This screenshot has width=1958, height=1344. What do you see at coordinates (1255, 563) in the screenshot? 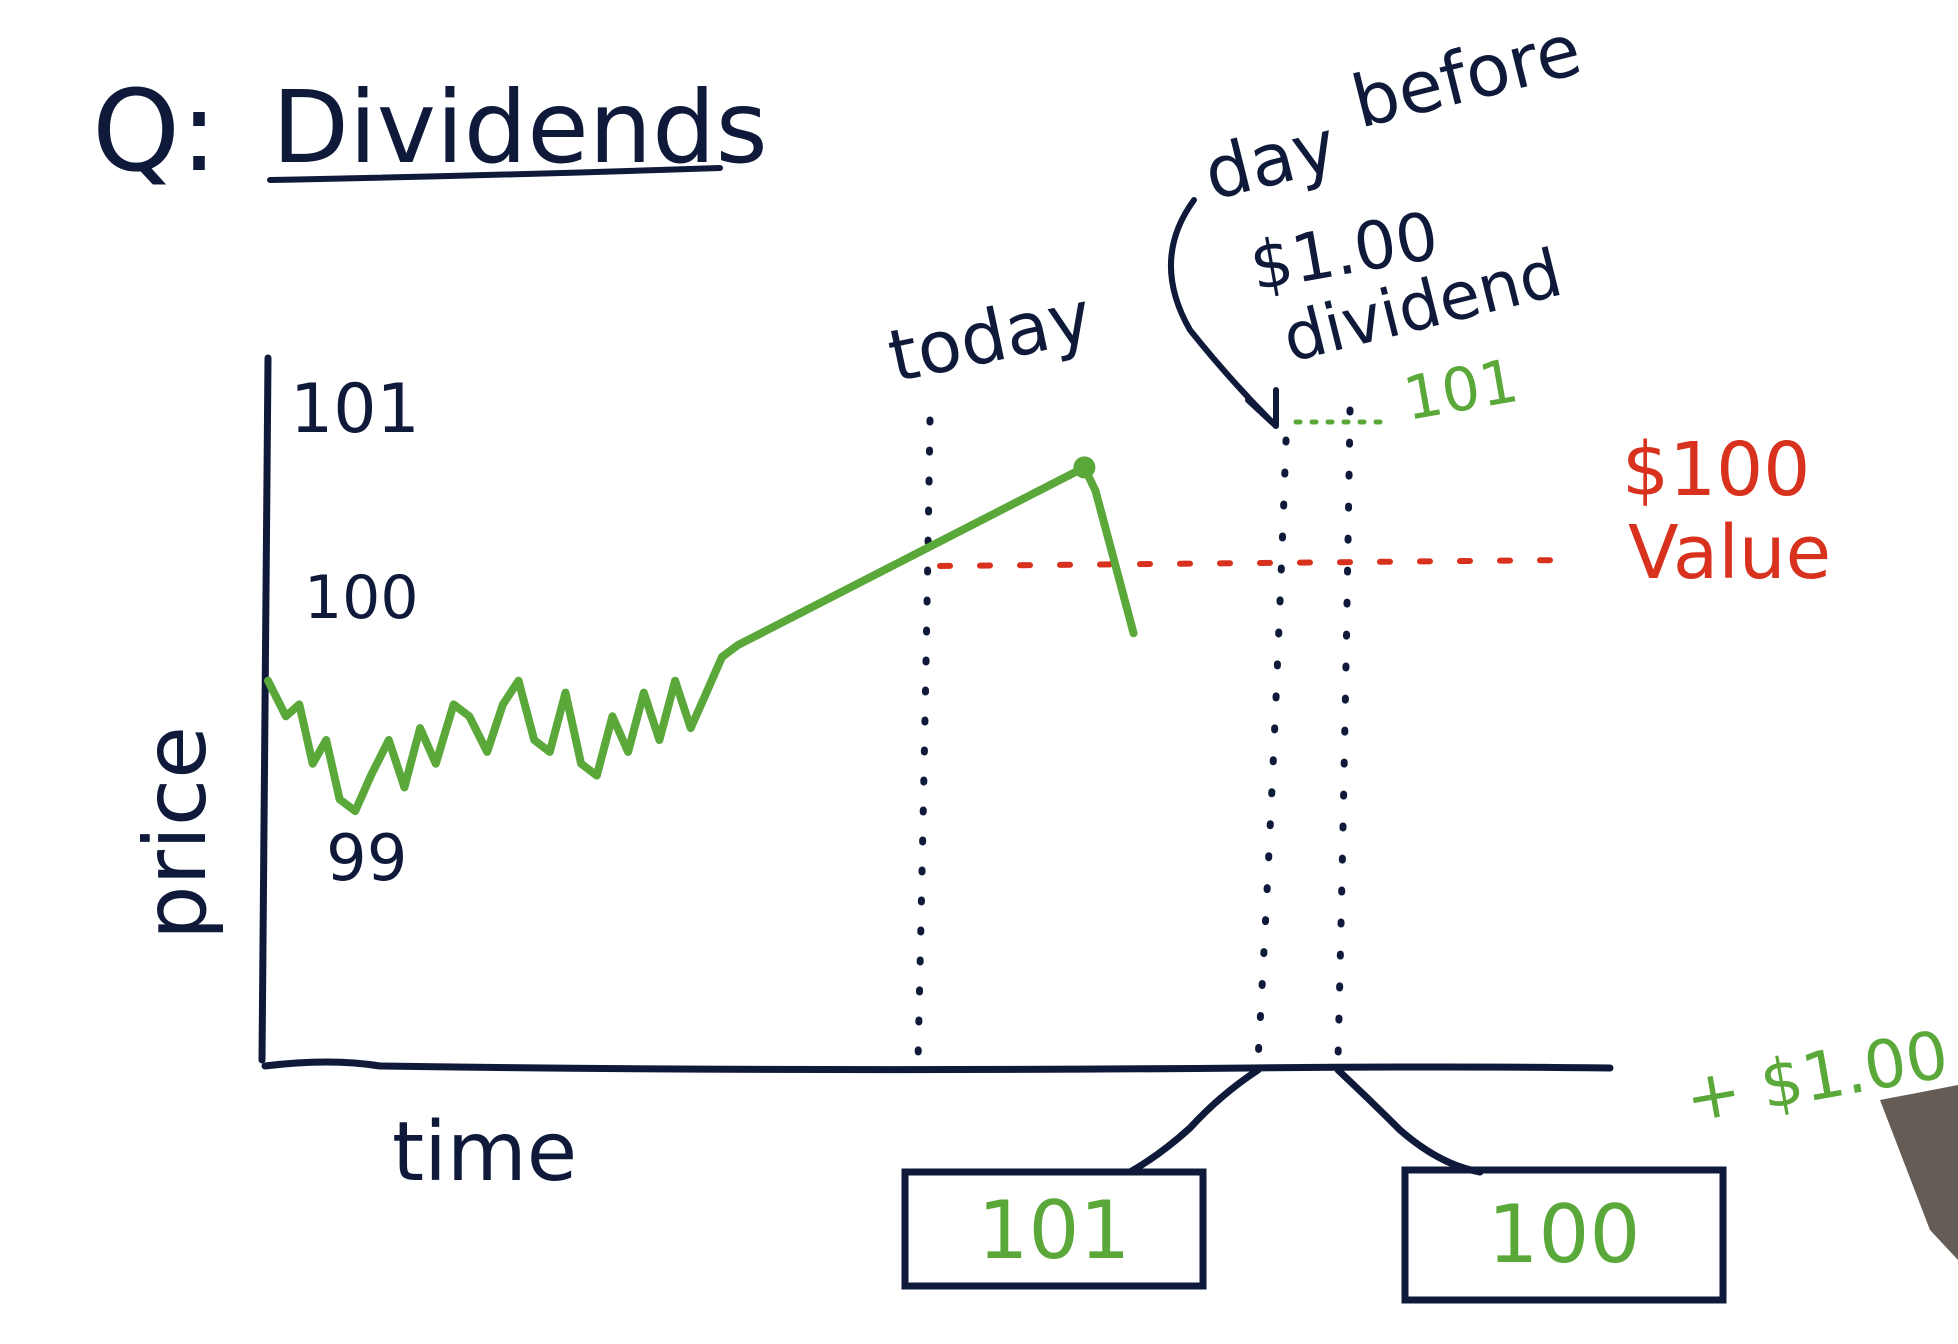
I see `value-reference-line` at bounding box center [1255, 563].